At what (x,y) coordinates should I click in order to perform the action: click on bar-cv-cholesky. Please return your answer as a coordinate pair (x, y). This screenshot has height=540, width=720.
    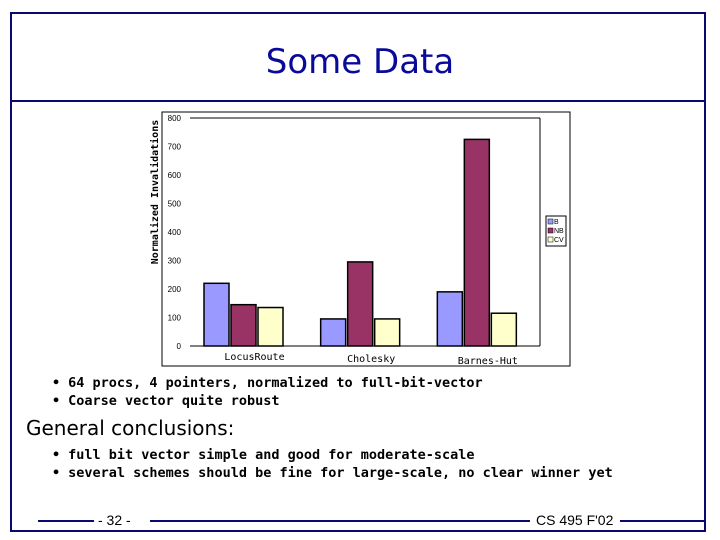
    Looking at the image, I should click on (387, 332).